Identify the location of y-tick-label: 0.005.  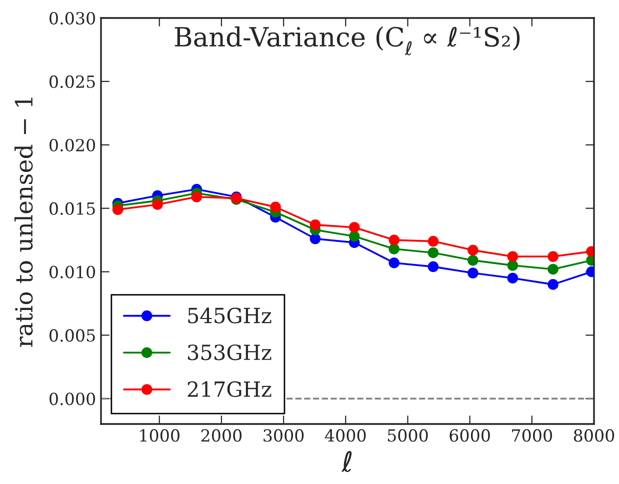
(72, 335).